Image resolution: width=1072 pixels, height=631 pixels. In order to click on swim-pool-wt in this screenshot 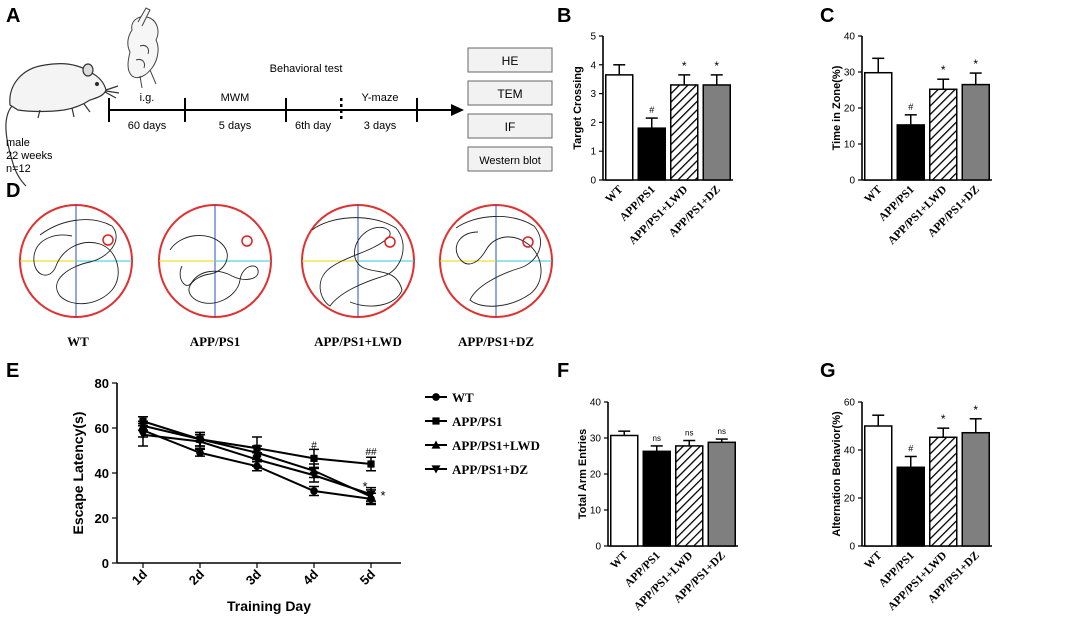, I will do `click(76, 261)`.